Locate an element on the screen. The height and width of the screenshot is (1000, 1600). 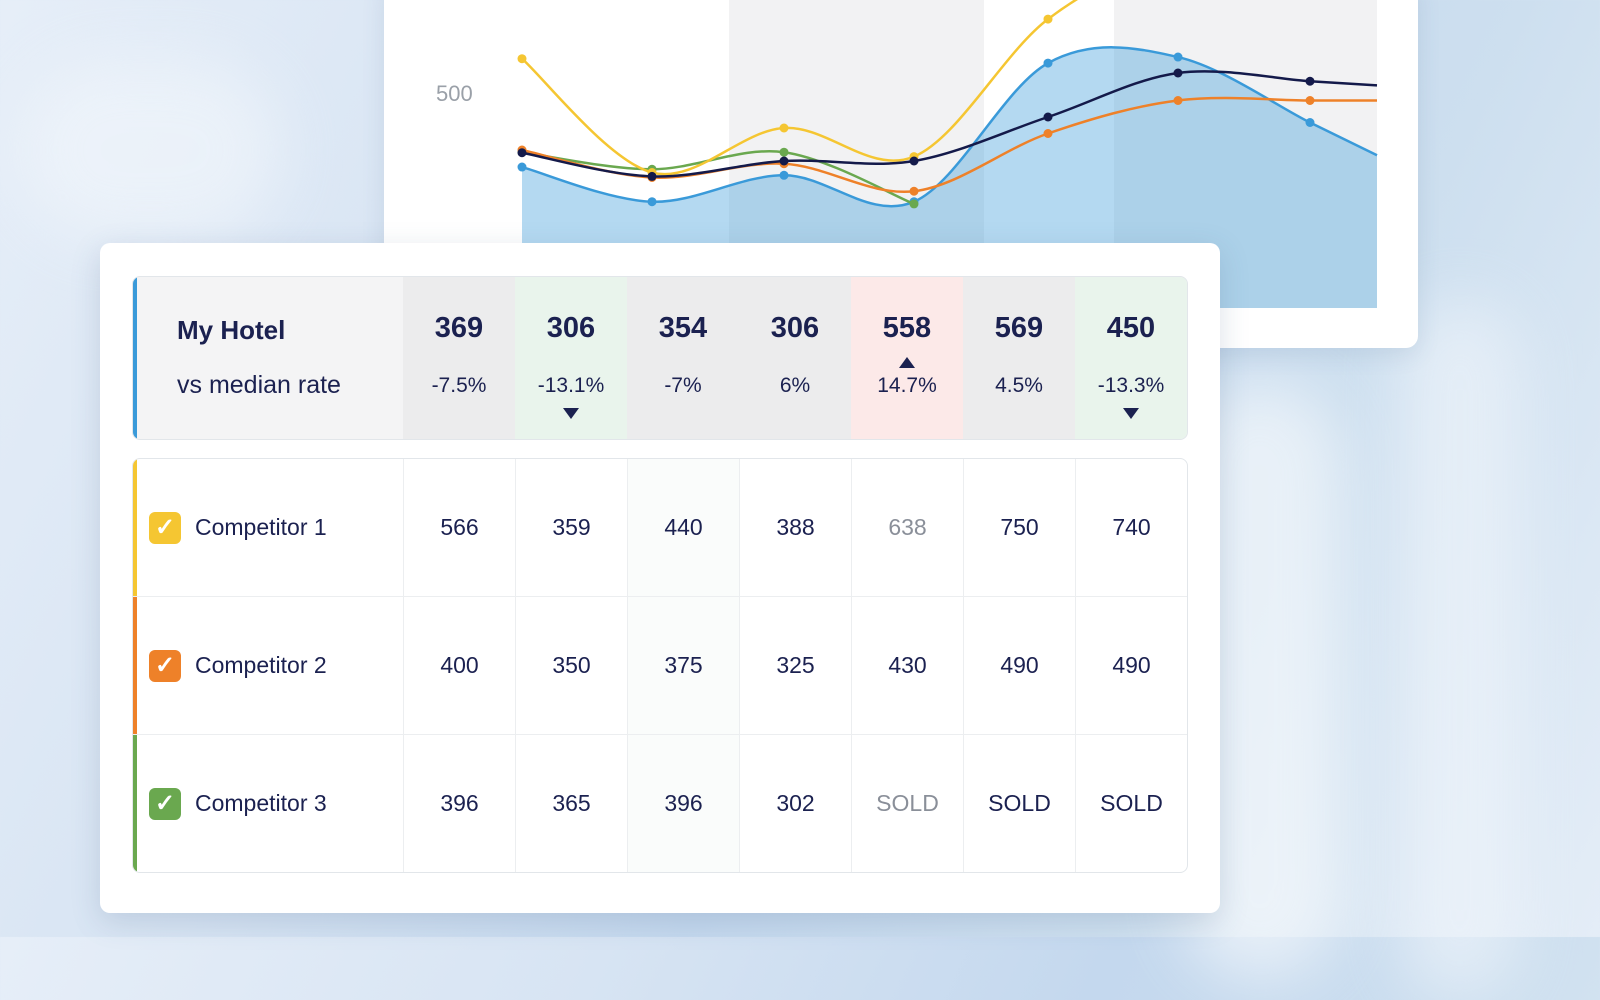
my-hotel-rate: 354 is located at coordinates (683, 328).